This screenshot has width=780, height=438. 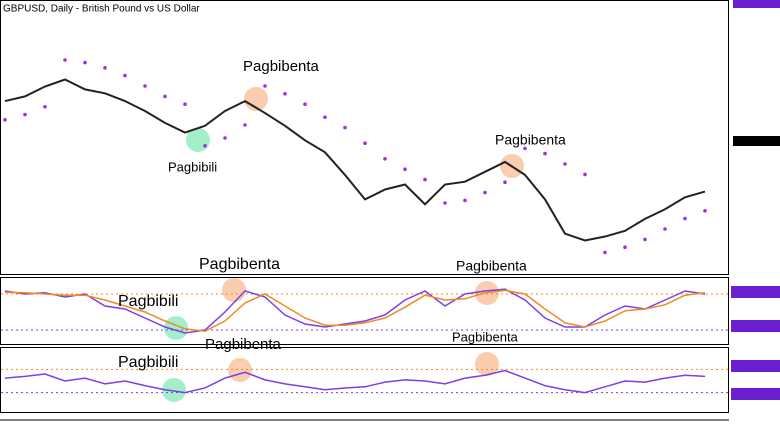 What do you see at coordinates (754, 219) in the screenshot?
I see `price-scale` at bounding box center [754, 219].